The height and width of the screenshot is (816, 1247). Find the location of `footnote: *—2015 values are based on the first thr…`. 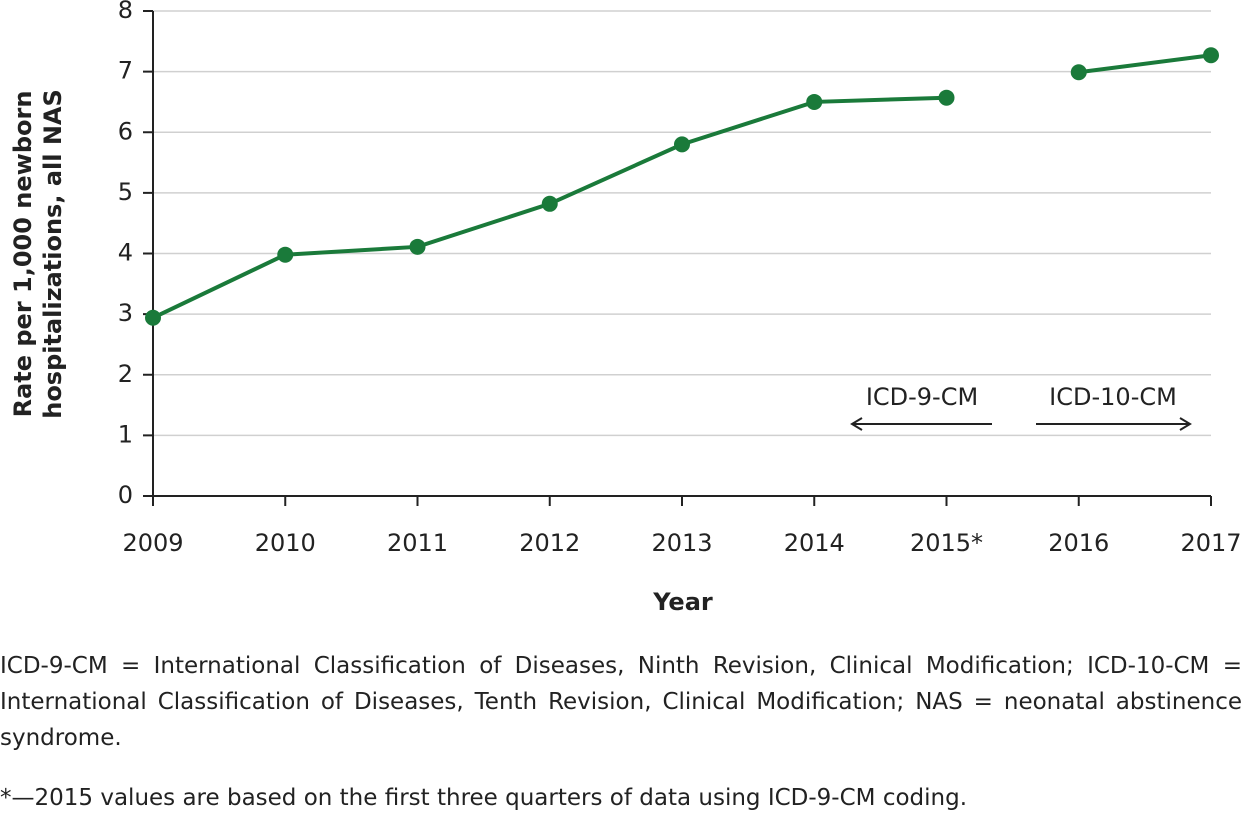

footnote: *—2015 values are based on the first thr… is located at coordinates (484, 798).